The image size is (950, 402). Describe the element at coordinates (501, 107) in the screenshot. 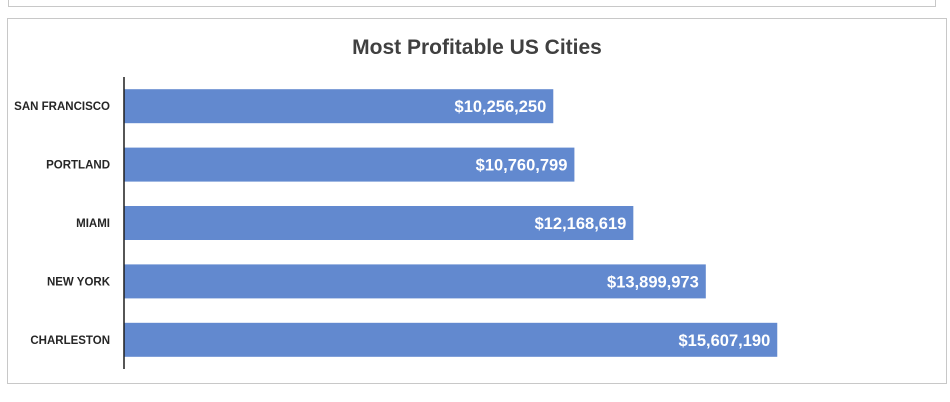

I see `value-label: $10,256,250` at that location.